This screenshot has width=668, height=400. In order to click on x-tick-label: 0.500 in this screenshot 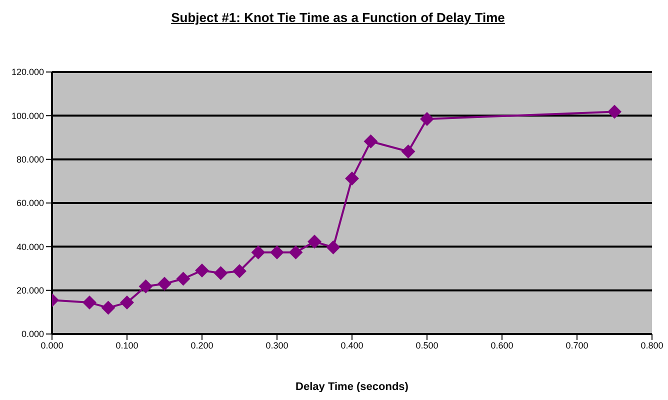, I will do `click(427, 345)`.